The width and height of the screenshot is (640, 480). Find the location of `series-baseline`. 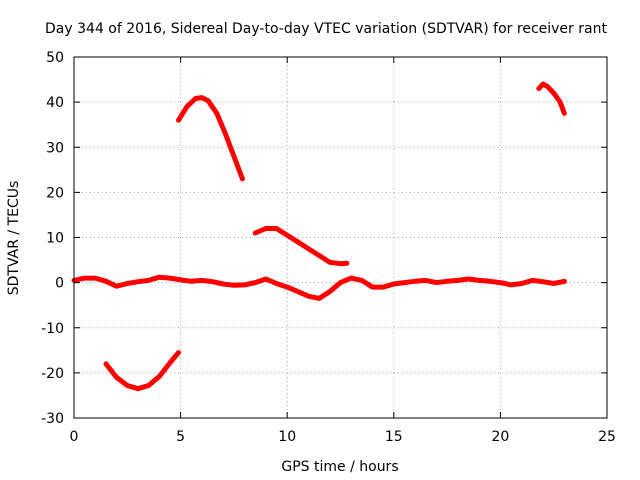

series-baseline is located at coordinates (319, 287).